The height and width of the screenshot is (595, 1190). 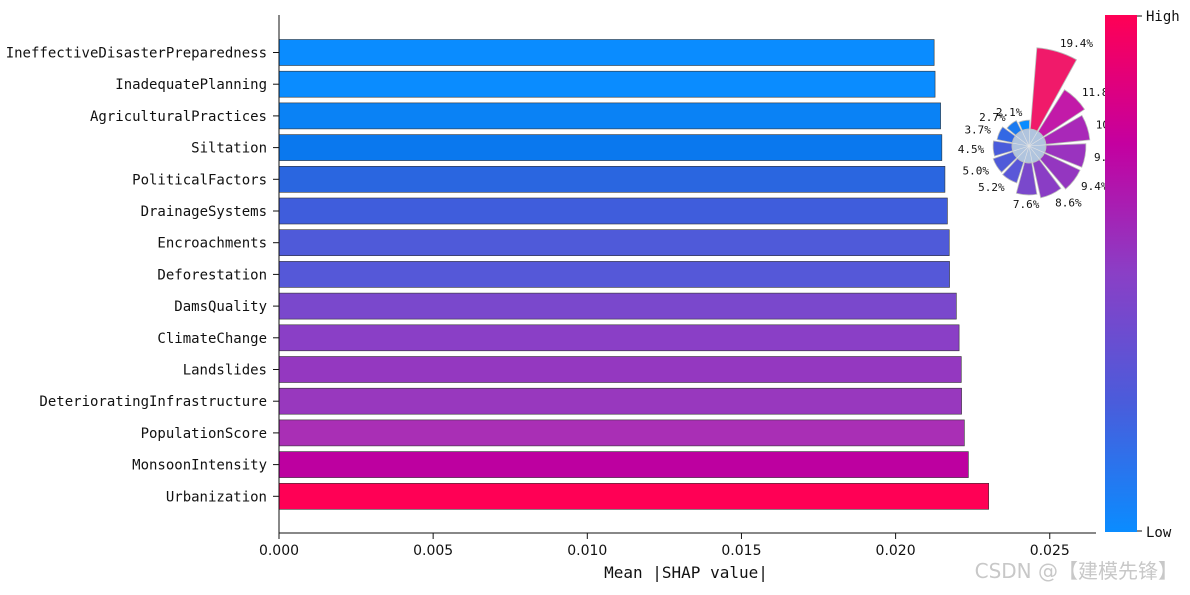 I want to click on polar-label-11: 2.7%, so click(x=992, y=117).